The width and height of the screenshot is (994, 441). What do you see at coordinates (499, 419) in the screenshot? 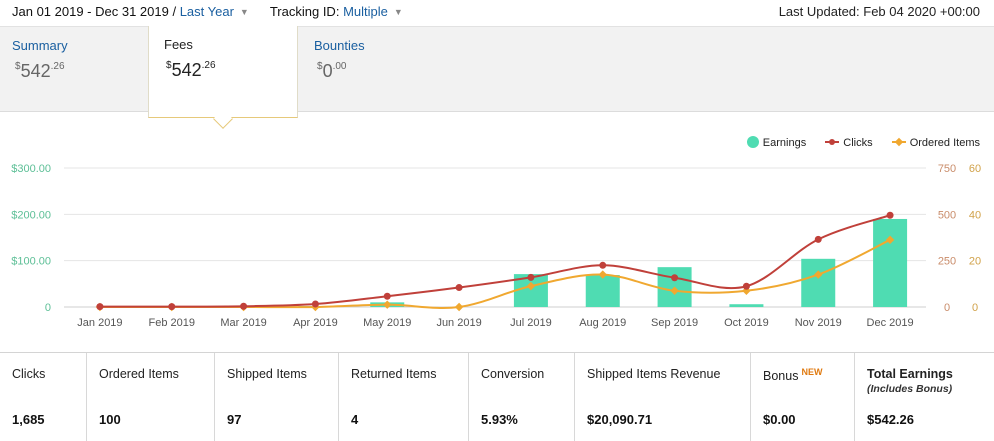
I see `stat-value: 5.93%` at bounding box center [499, 419].